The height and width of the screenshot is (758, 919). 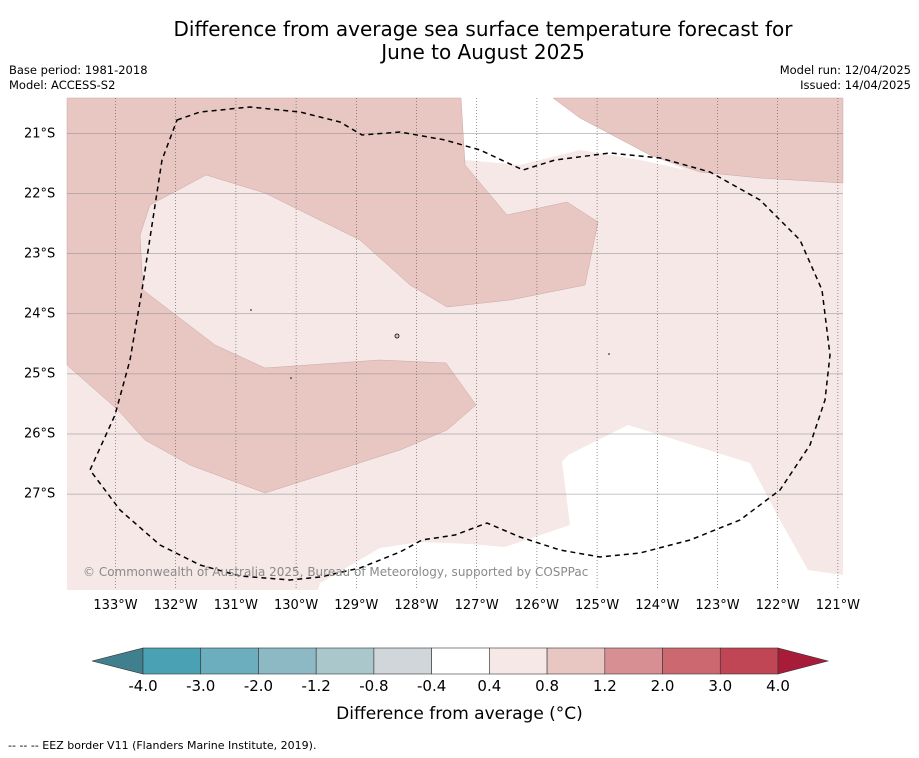 What do you see at coordinates (117, 661) in the screenshot?
I see `colorbar-extend-low` at bounding box center [117, 661].